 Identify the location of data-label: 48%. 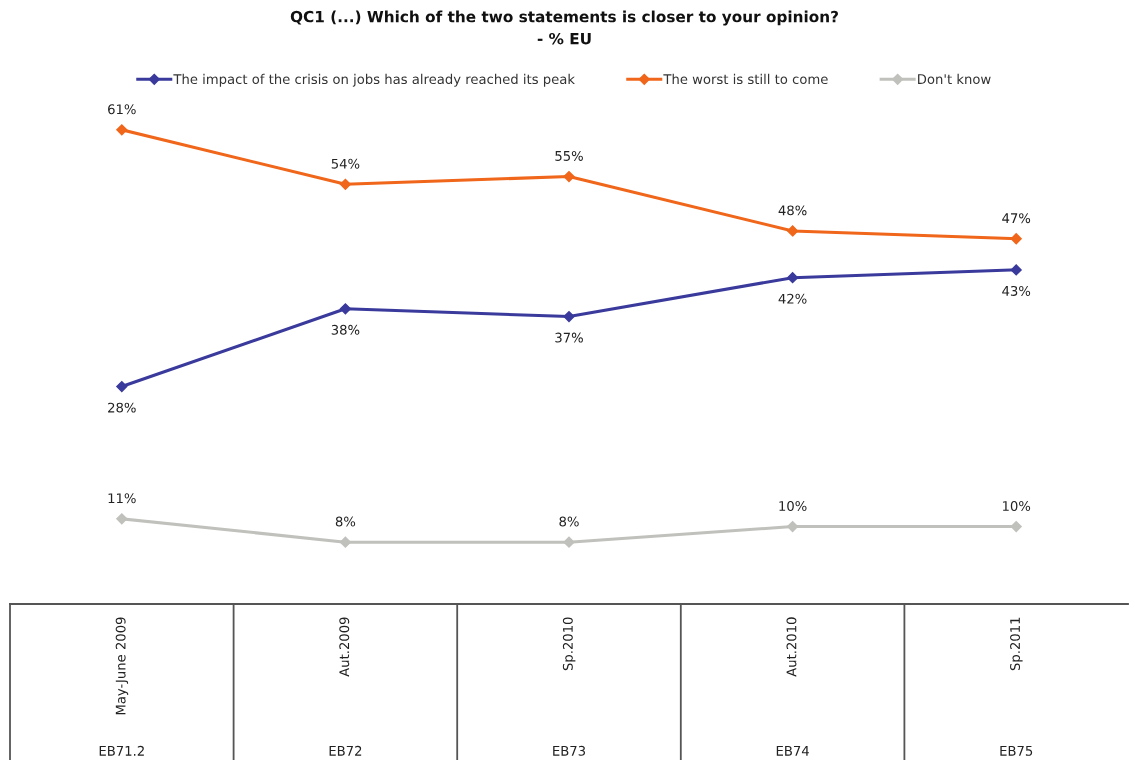
(792, 210).